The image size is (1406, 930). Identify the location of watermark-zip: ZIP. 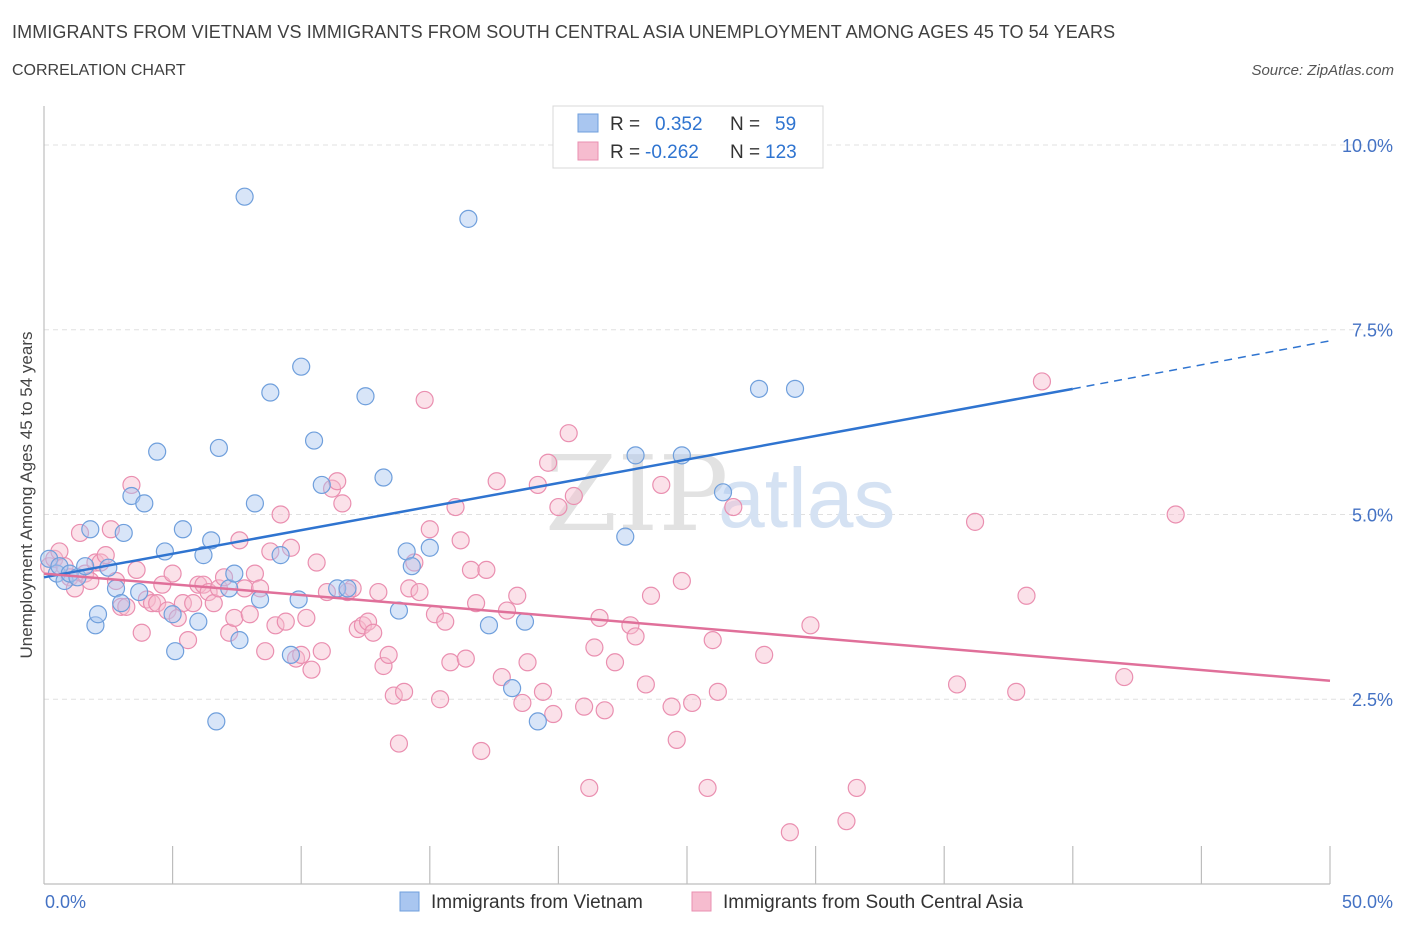
(636, 494).